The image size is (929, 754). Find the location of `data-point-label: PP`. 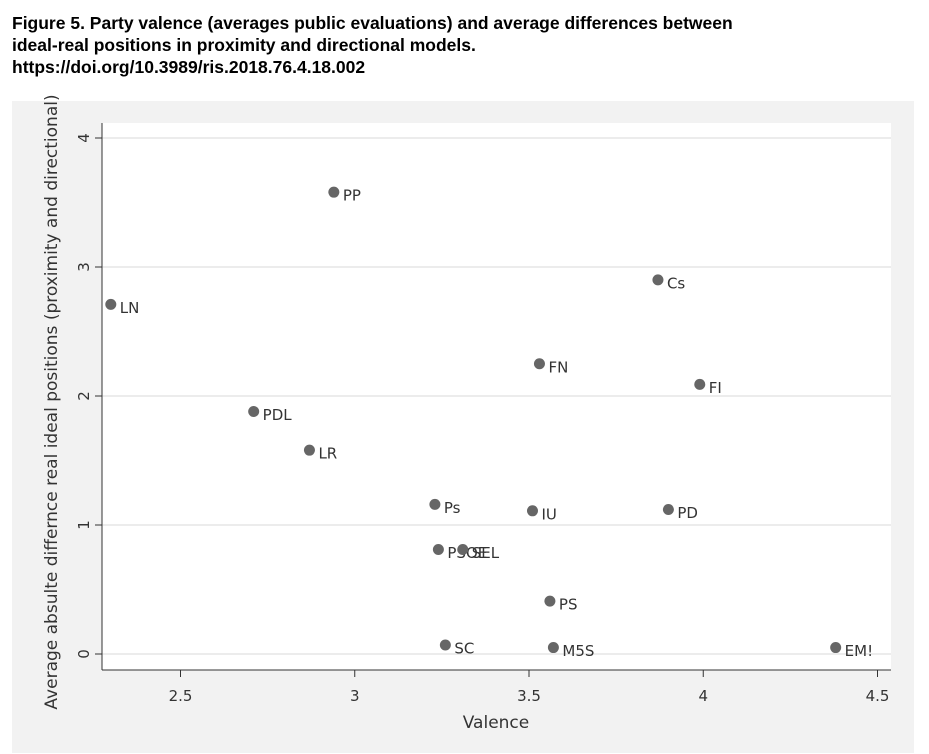

data-point-label: PP is located at coordinates (352, 196).